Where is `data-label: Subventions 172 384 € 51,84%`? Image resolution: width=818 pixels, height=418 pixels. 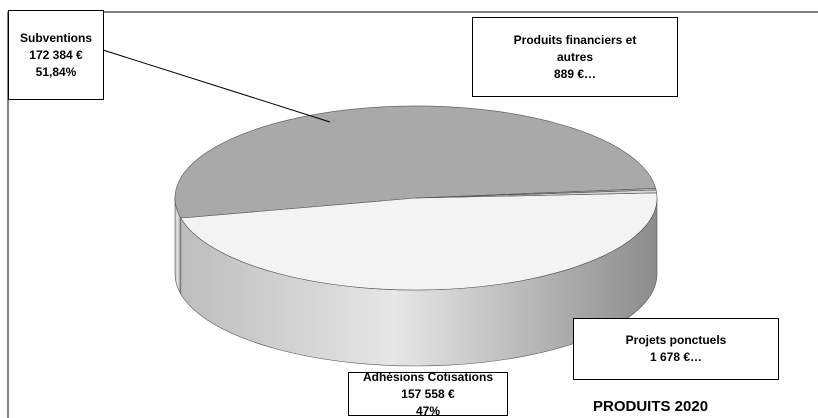
data-label: Subventions 172 384 € 51,84% is located at coordinates (56, 55).